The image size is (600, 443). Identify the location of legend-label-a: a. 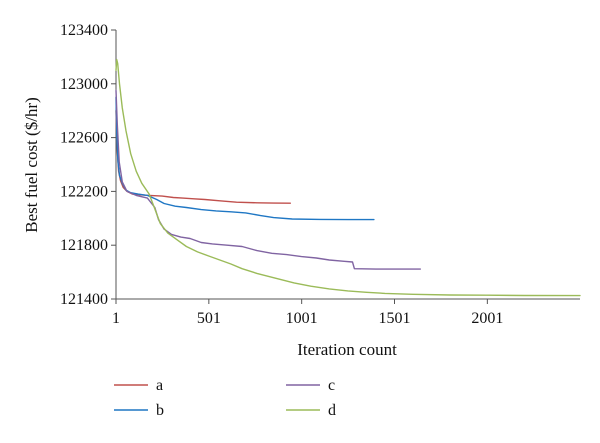
(159, 385).